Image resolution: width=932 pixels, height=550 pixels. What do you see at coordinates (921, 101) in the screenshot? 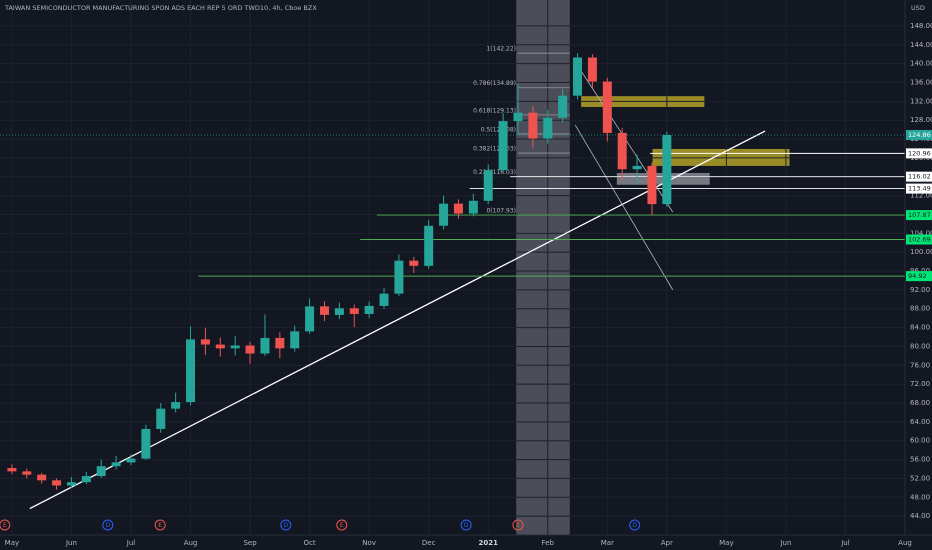
I see `y-tick-label: 132.00` at bounding box center [921, 101].